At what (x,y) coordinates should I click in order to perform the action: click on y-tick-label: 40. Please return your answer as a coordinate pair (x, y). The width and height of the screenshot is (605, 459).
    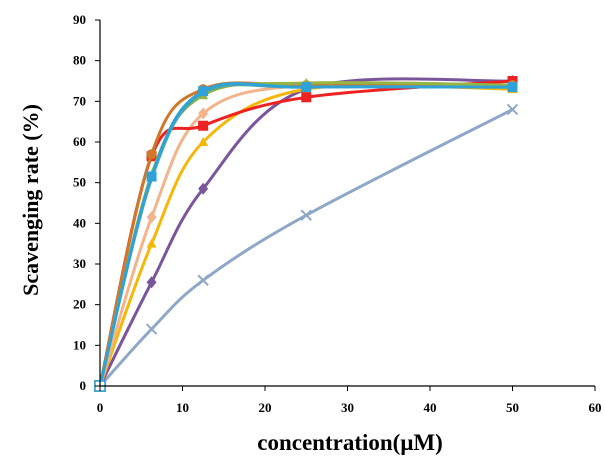
    Looking at the image, I should click on (79, 222).